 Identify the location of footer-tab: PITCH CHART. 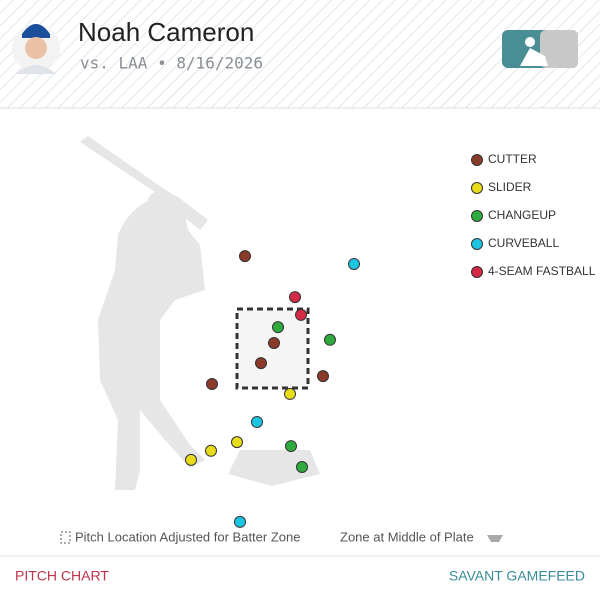
(62, 576).